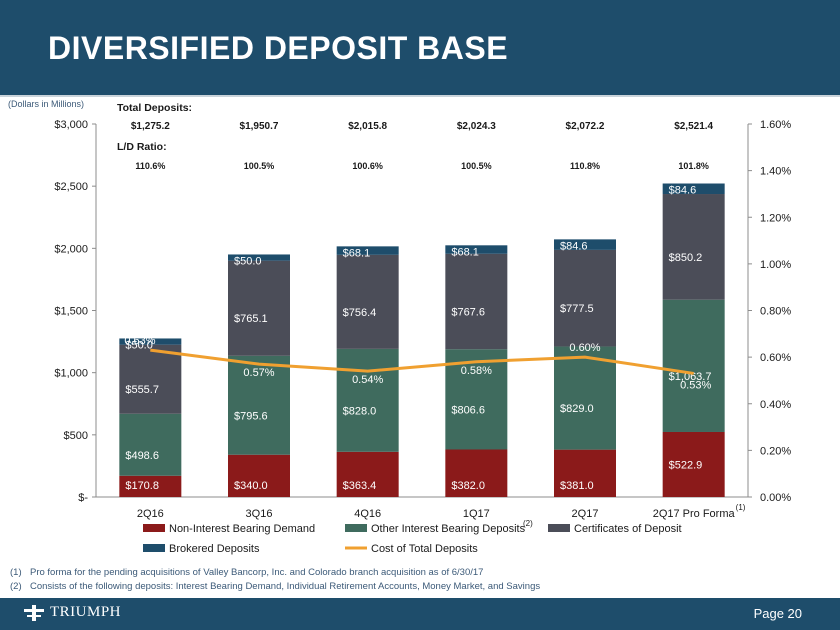 The height and width of the screenshot is (630, 840). Describe the element at coordinates (585, 514) in the screenshot. I see `x-tick-label: 2Q17` at that location.